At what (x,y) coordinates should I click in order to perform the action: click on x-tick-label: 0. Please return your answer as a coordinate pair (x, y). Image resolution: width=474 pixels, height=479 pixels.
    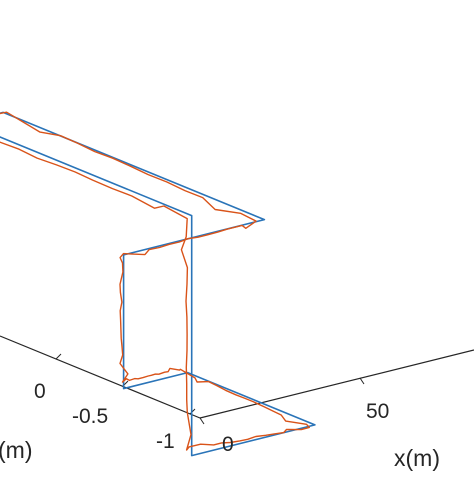
    Looking at the image, I should click on (228, 444).